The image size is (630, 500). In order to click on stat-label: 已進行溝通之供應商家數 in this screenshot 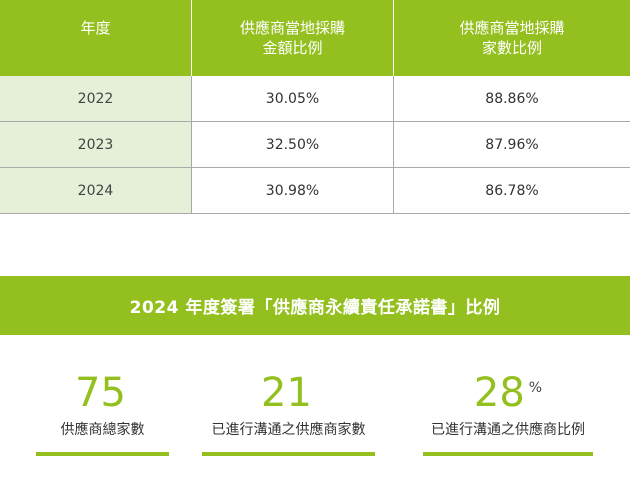, I will do `click(288, 430)`.